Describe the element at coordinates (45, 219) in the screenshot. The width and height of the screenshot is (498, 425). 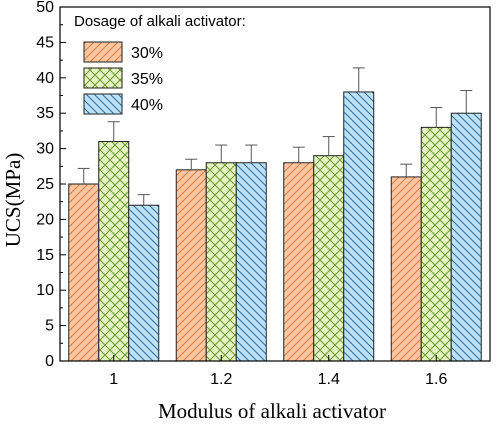
I see `y-tick-label: 20` at that location.